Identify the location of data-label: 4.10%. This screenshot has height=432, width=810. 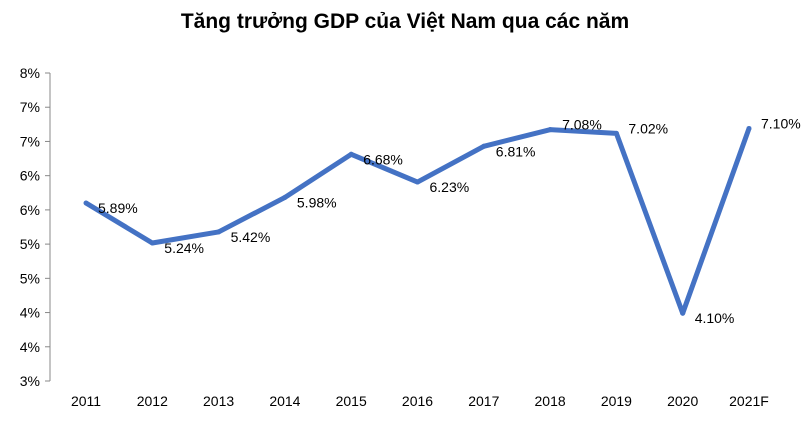
(715, 318).